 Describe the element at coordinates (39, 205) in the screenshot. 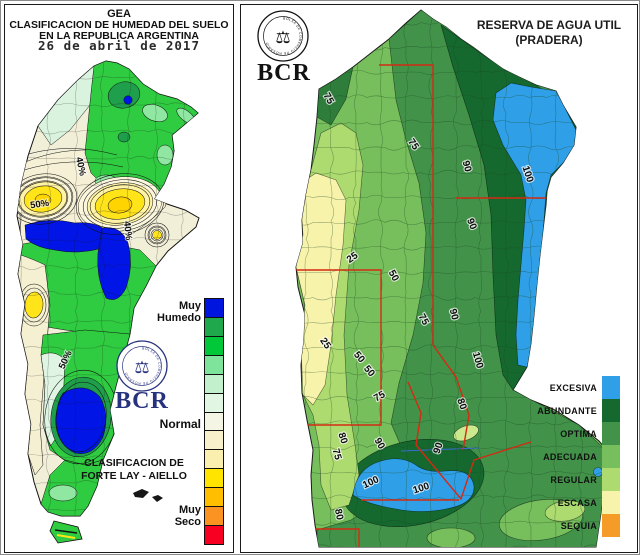

I see `contour-label: 50%` at that location.